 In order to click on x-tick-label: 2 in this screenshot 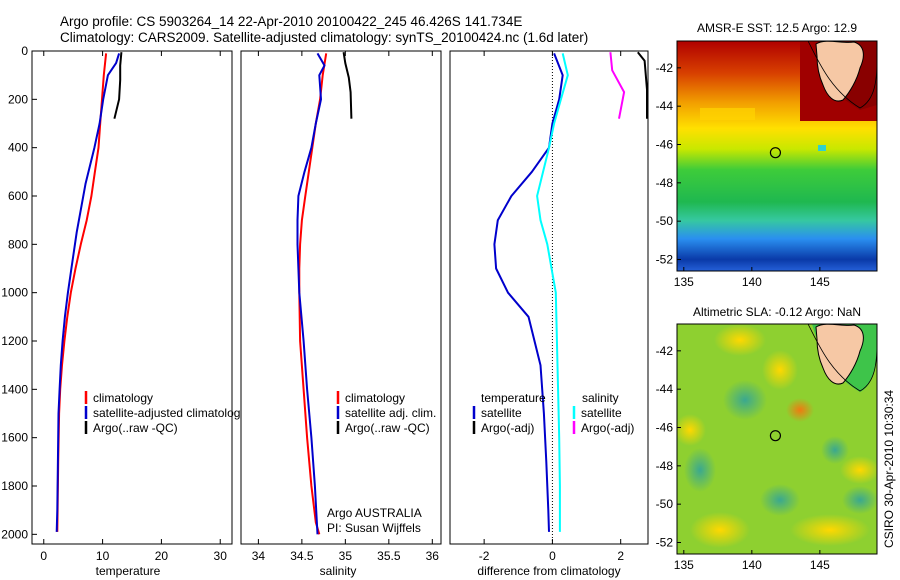, I will do `click(620, 556)`.